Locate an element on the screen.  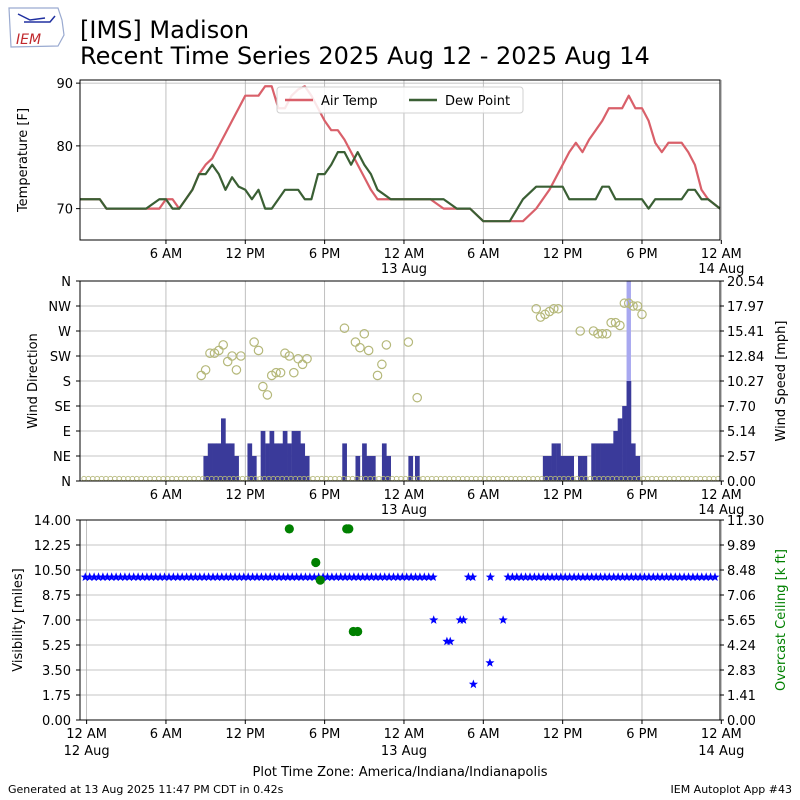
y2-tick-label: 5.14 is located at coordinates (741, 432).